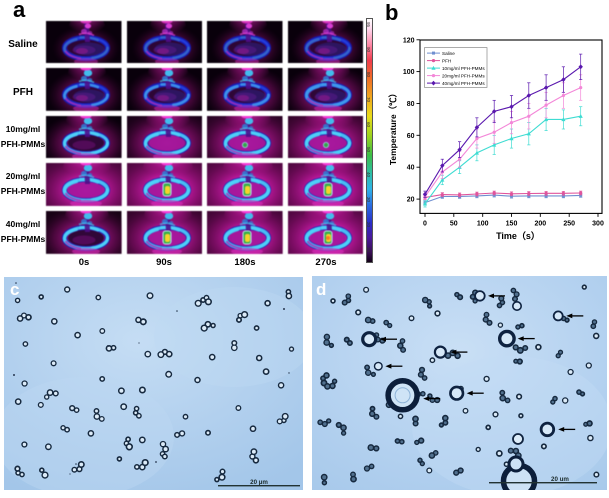 The image size is (609, 498). Describe the element at coordinates (569, 223) in the screenshot. I see `svg-text: 250` at that location.